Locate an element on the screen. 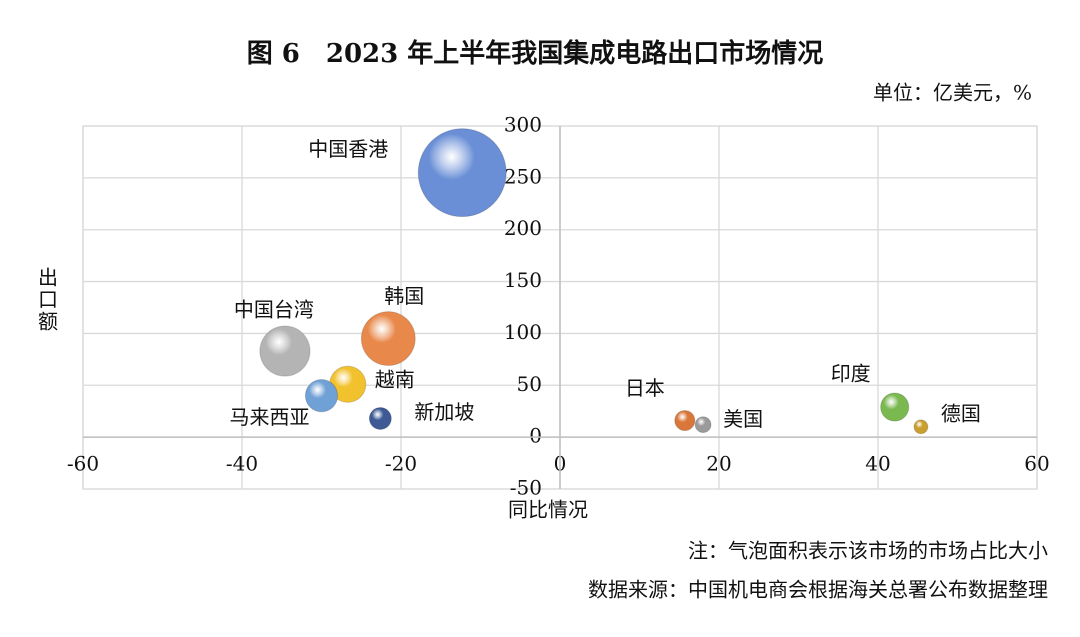 This screenshot has width=1080, height=637. x-axis-label: 同比情况 is located at coordinates (548, 510).